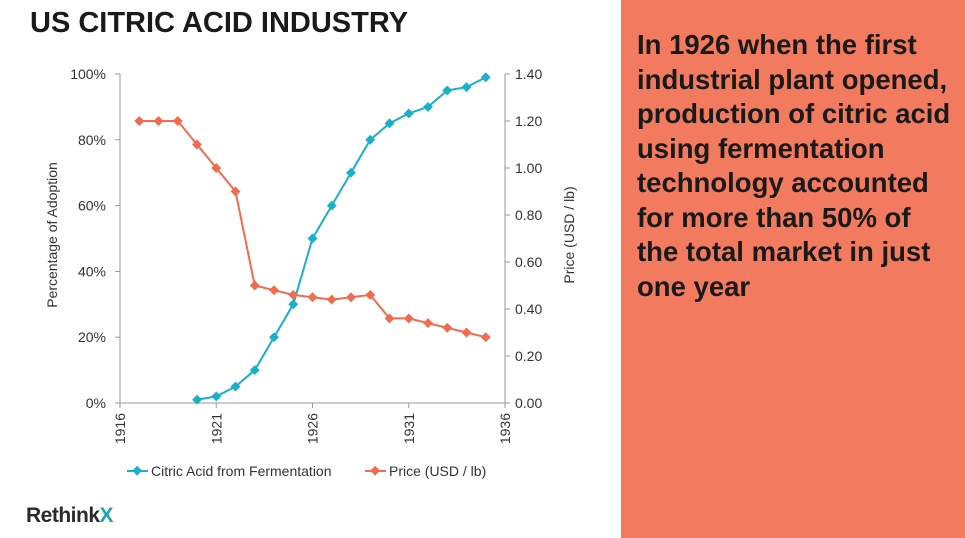 The width and height of the screenshot is (965, 538). Describe the element at coordinates (569, 234) in the screenshot. I see `y2-axis-label: Price (USD / lb)` at that location.